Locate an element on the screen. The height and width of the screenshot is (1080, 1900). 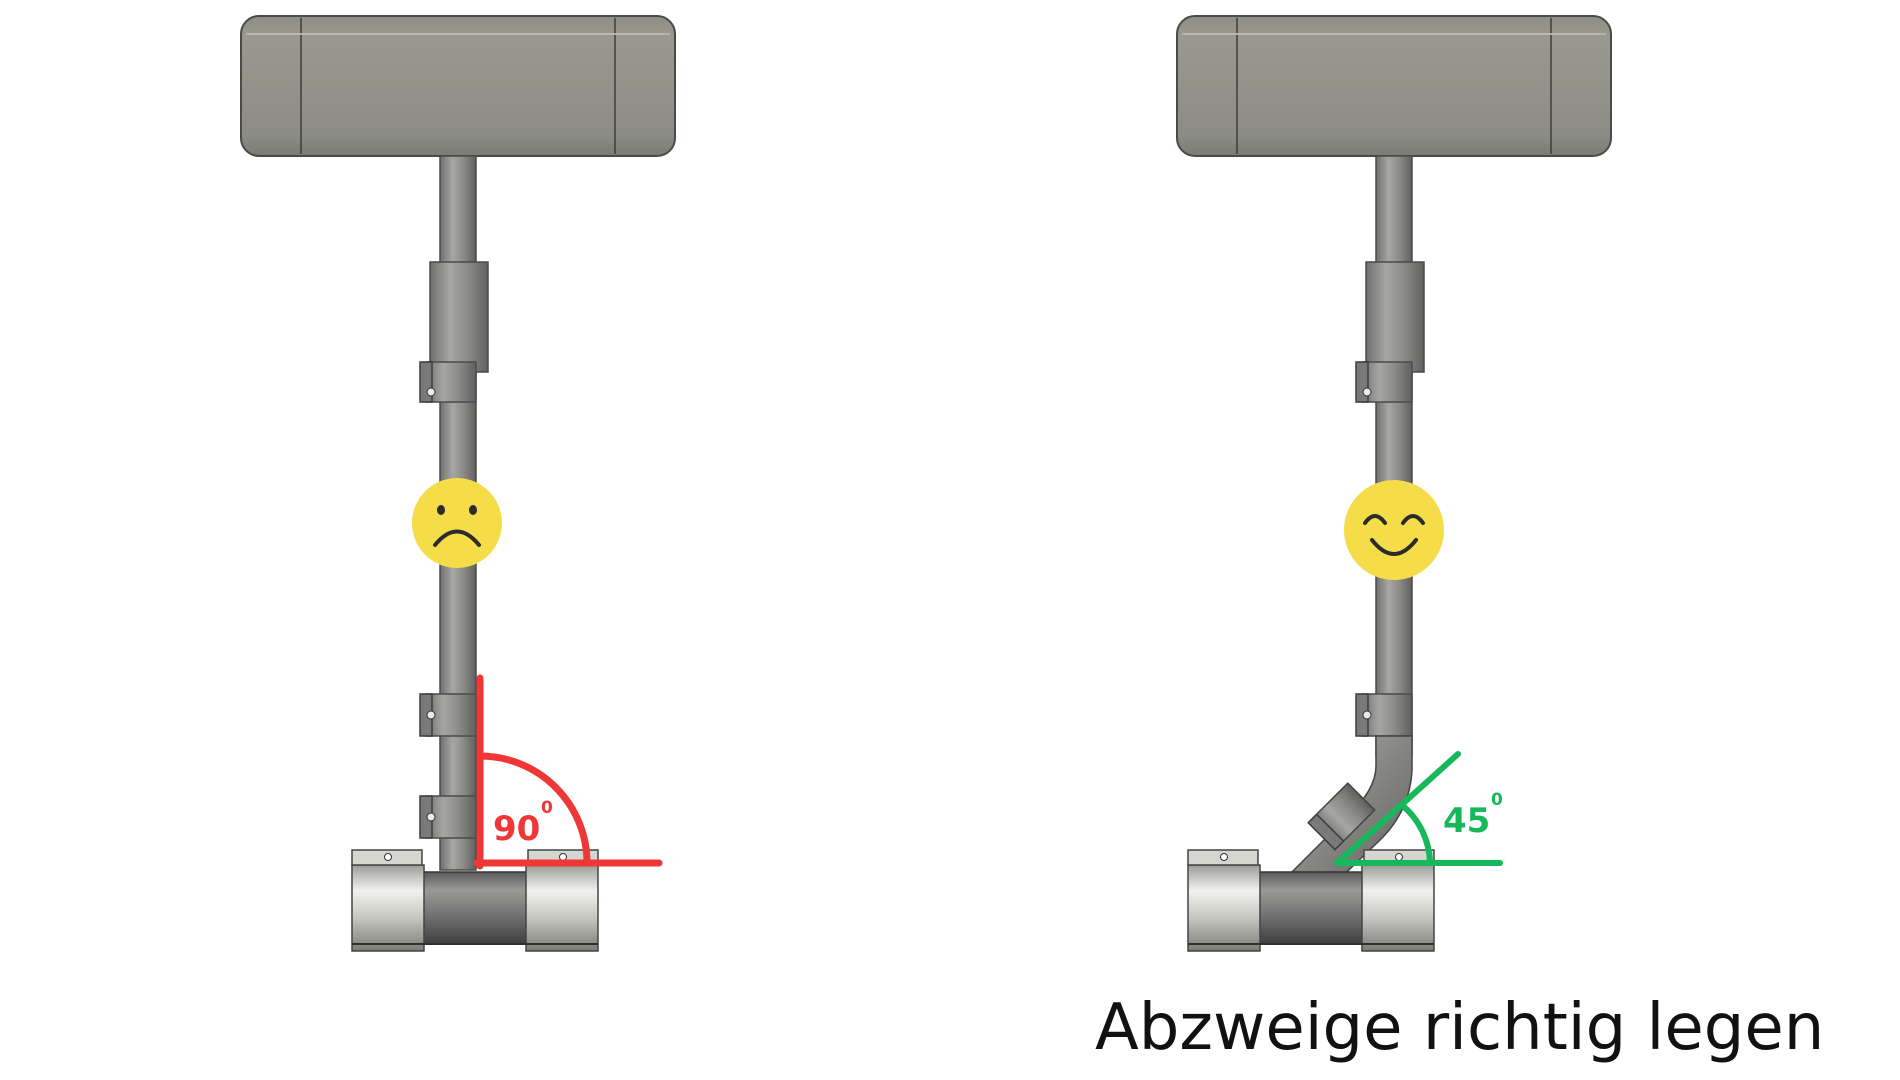
smiling-face-icon is located at coordinates (1394, 530).